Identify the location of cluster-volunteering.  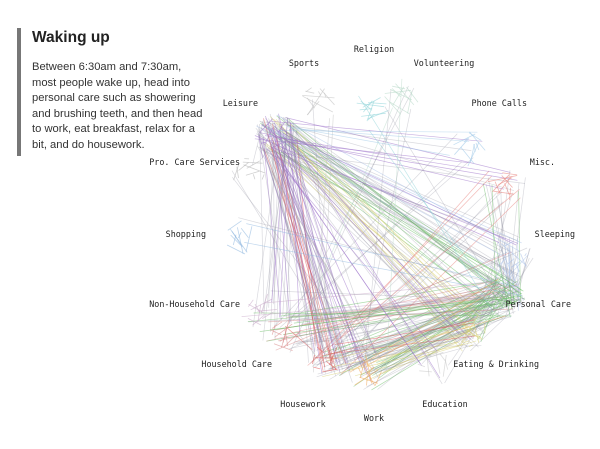
(401, 99).